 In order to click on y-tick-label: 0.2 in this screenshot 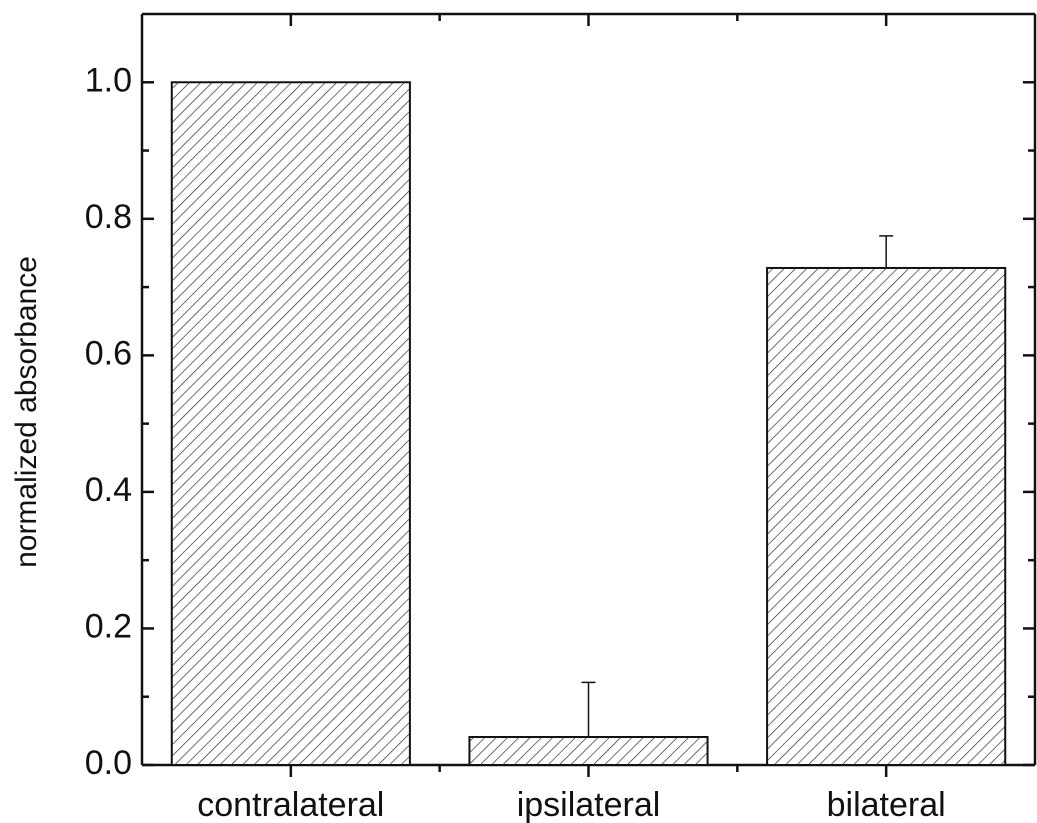, I will do `click(108, 626)`.